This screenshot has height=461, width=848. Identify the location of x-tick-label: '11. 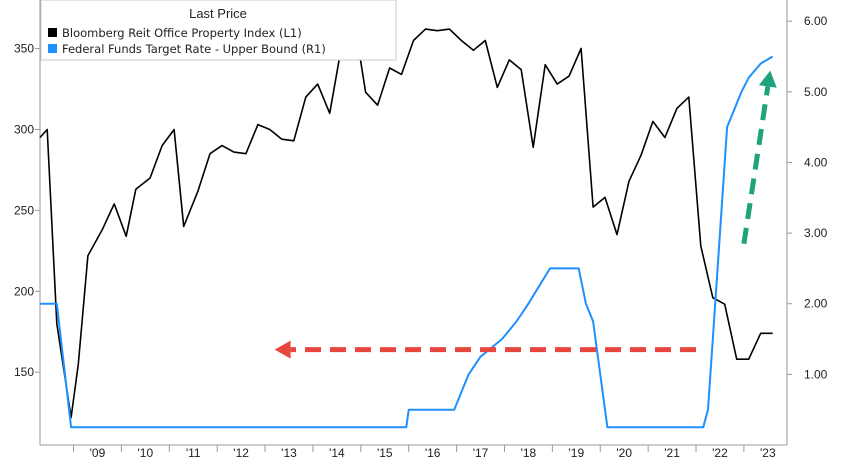
(193, 453).